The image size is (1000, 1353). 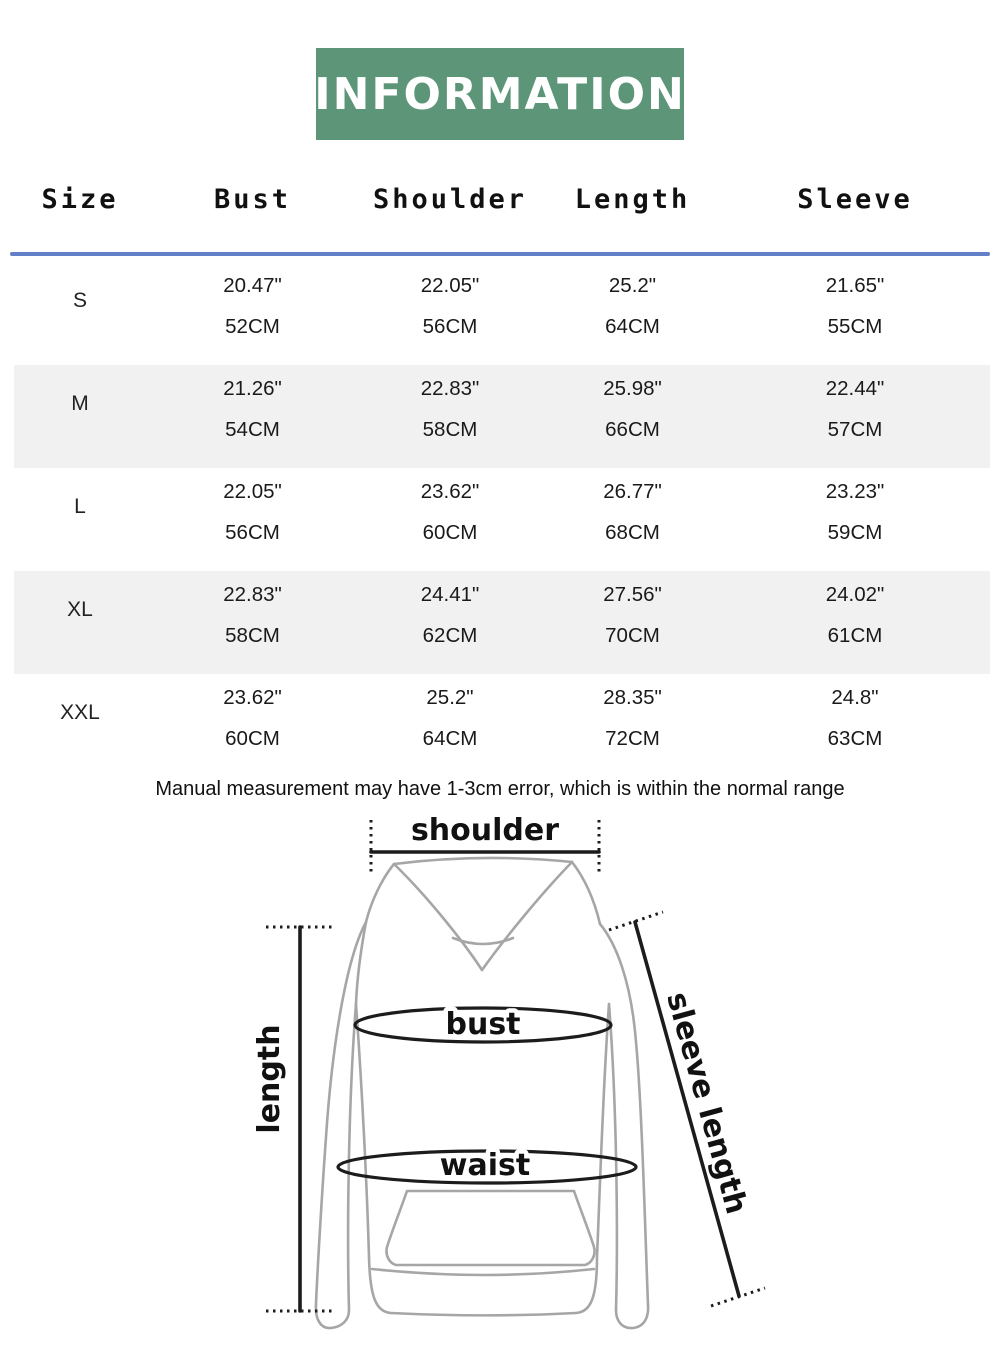 I want to click on size-label: XL, so click(x=80, y=609).